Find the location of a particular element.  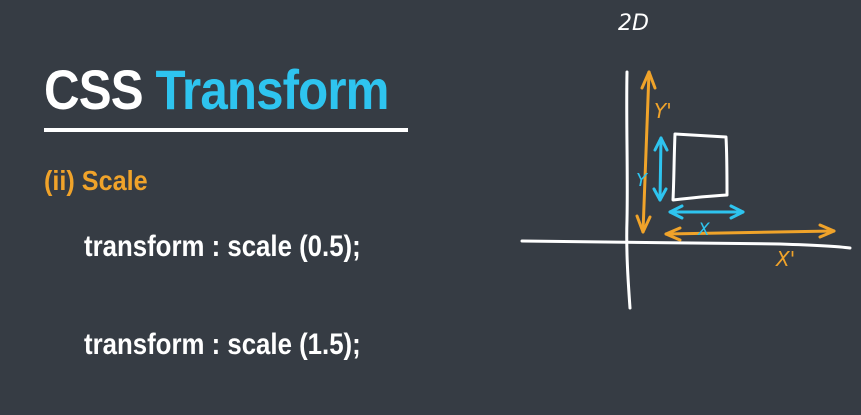

x-prime-arrowhead-left is located at coordinates (673, 234).